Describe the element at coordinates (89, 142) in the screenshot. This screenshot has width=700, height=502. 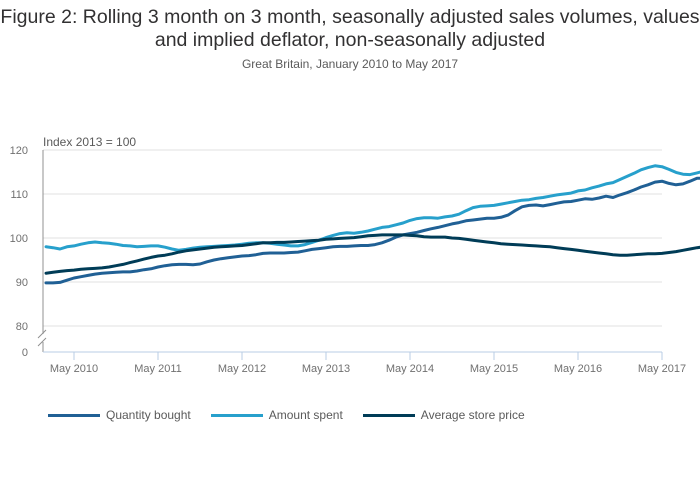
I see `y-axis-label: Index 2013 = 100` at that location.